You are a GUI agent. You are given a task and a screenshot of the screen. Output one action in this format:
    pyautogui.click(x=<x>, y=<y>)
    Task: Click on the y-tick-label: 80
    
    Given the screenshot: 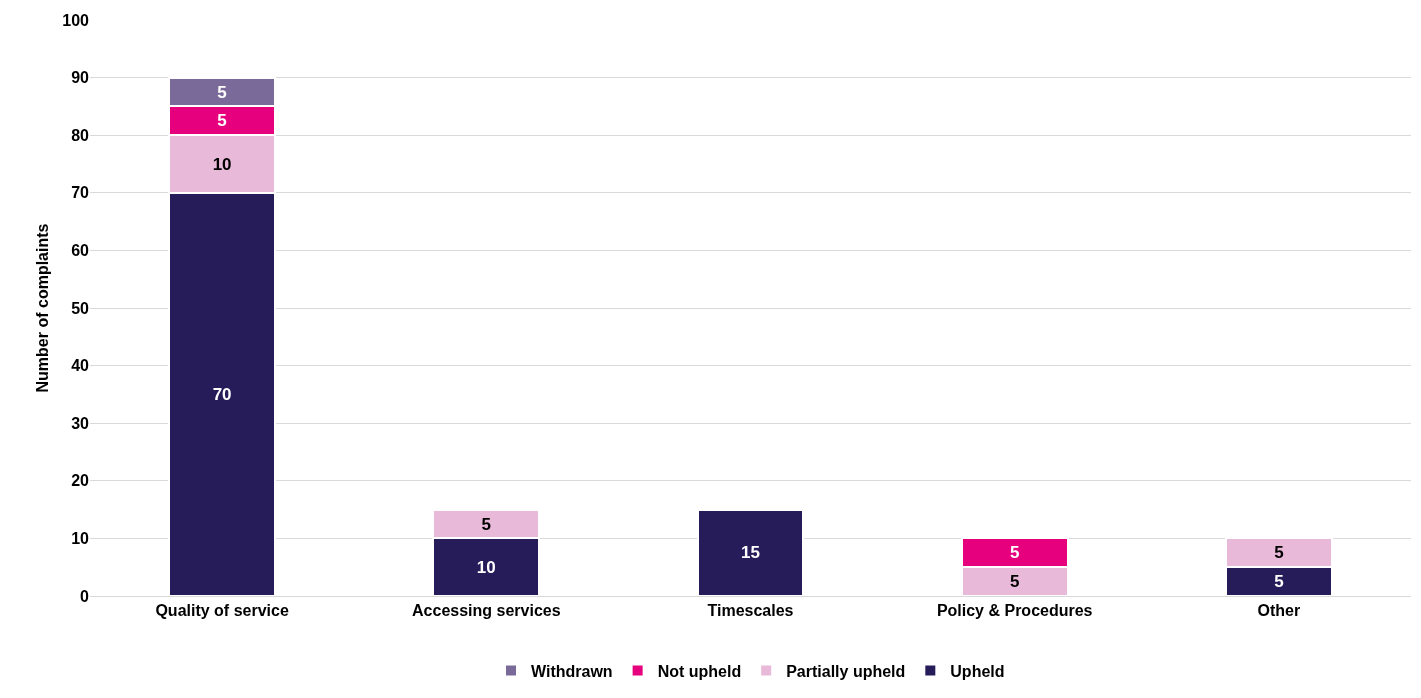 What is the action you would take?
    pyautogui.click(x=80, y=135)
    